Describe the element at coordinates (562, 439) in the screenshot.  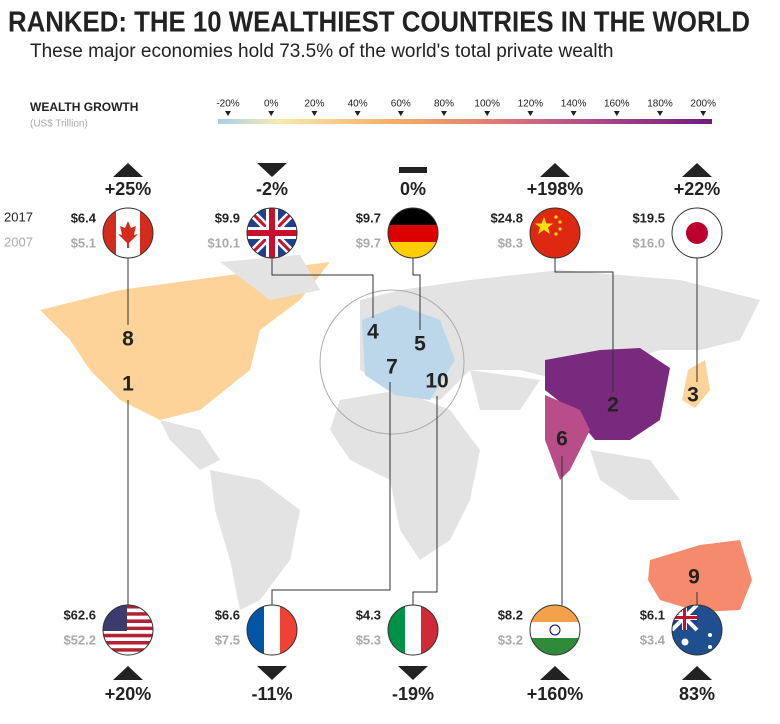
I see `rank: 6` at that location.